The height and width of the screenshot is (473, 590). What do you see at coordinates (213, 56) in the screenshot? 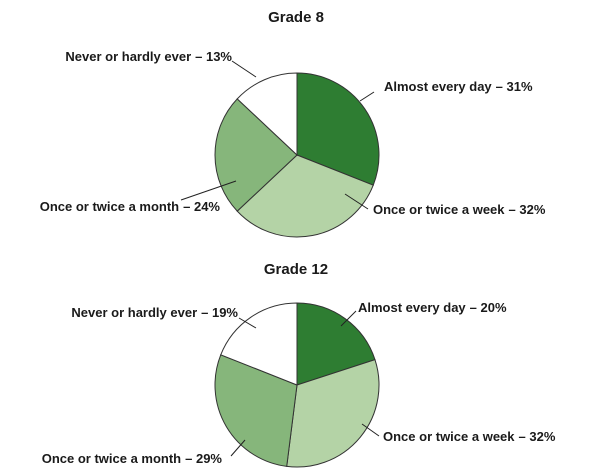
I see `value-label: – 13%` at bounding box center [213, 56].